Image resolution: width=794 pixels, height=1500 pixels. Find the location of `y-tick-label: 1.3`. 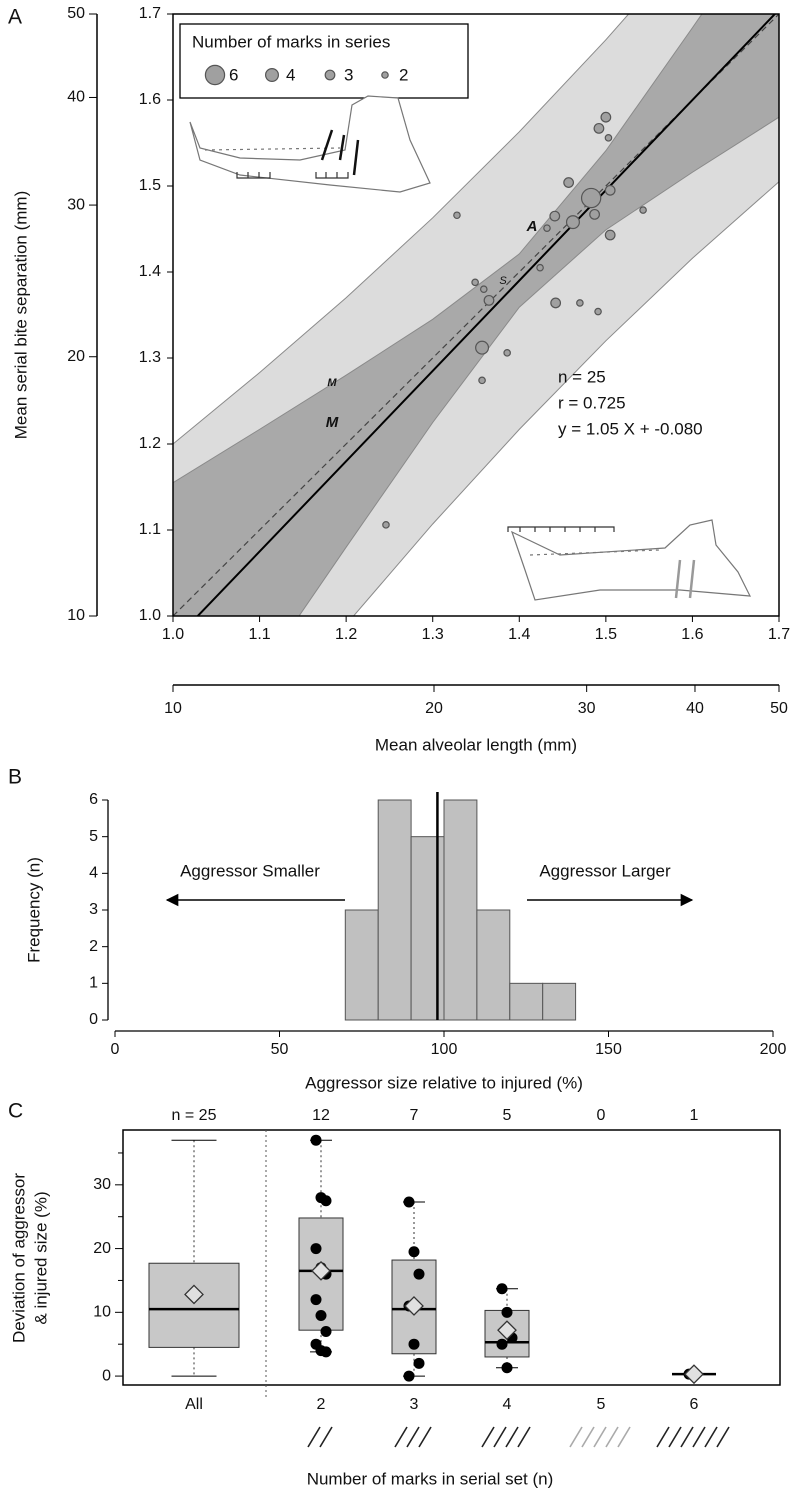

y-tick-label: 1.3 is located at coordinates (150, 357).